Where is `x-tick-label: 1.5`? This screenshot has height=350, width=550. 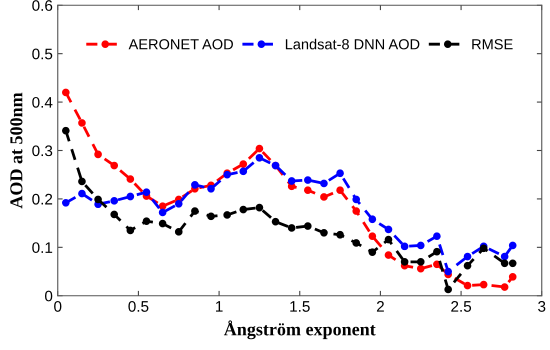 x-tick-label: 1.5 is located at coordinates (300, 306).